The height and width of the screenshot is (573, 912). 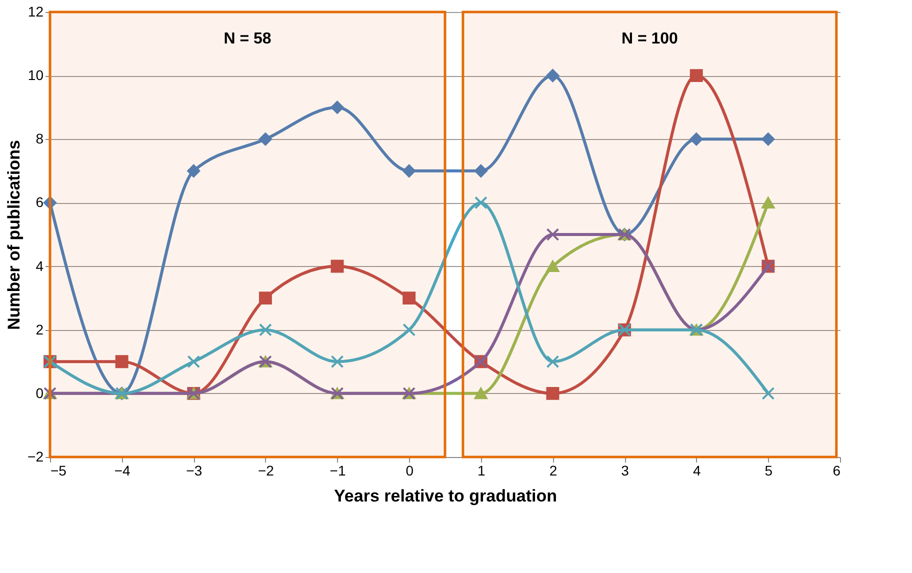 I want to click on x-tick-label: 1, so click(x=482, y=470).